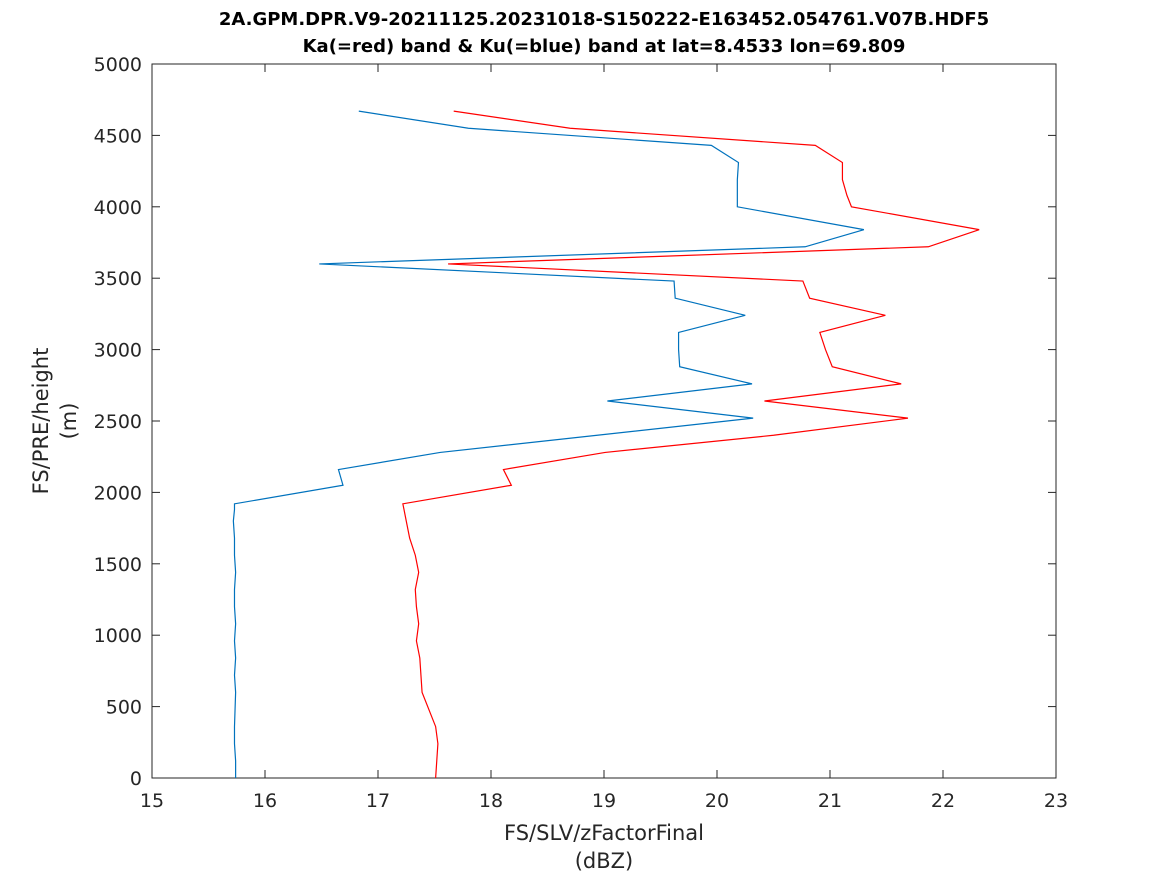 The height and width of the screenshot is (875, 1167). Describe the element at coordinates (124, 708) in the screenshot. I see `y-tick-label: 500` at that location.